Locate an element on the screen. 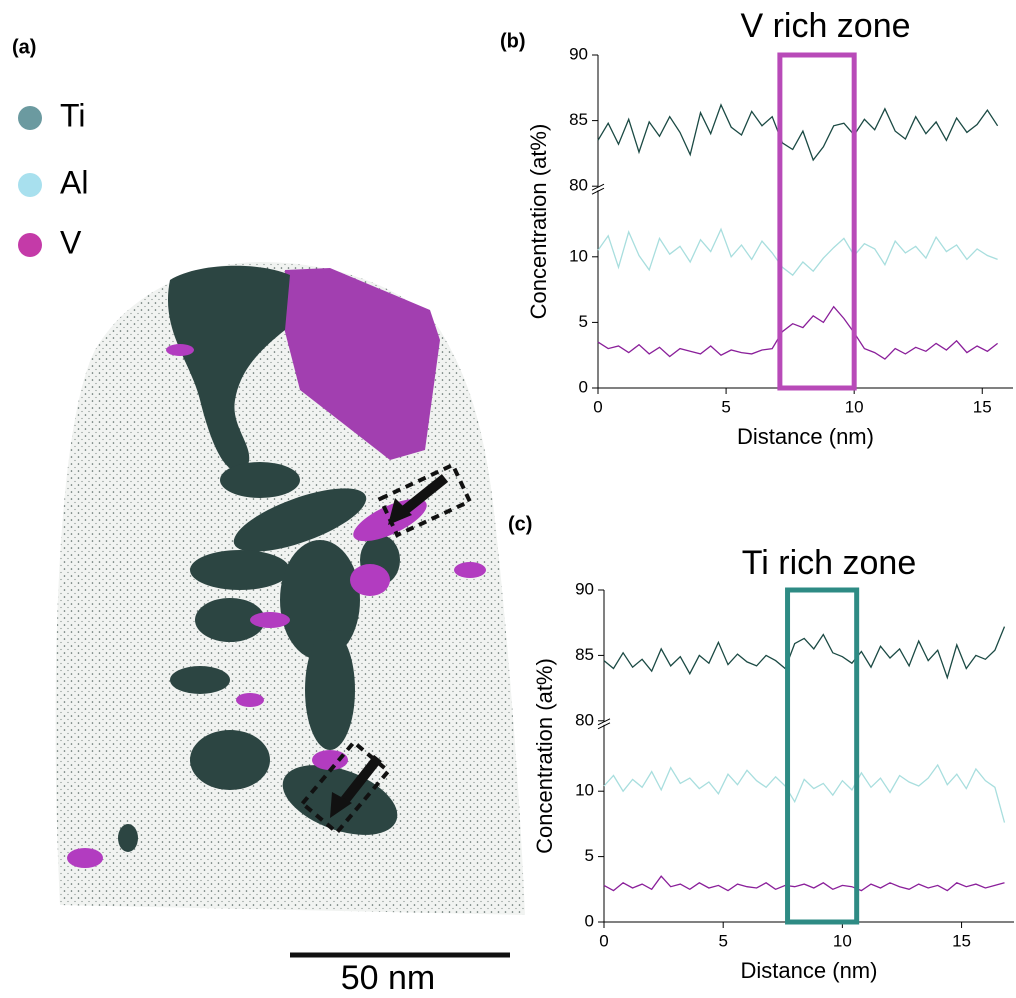 The image size is (1016, 998). chart-title: V rich zone is located at coordinates (825, 26).